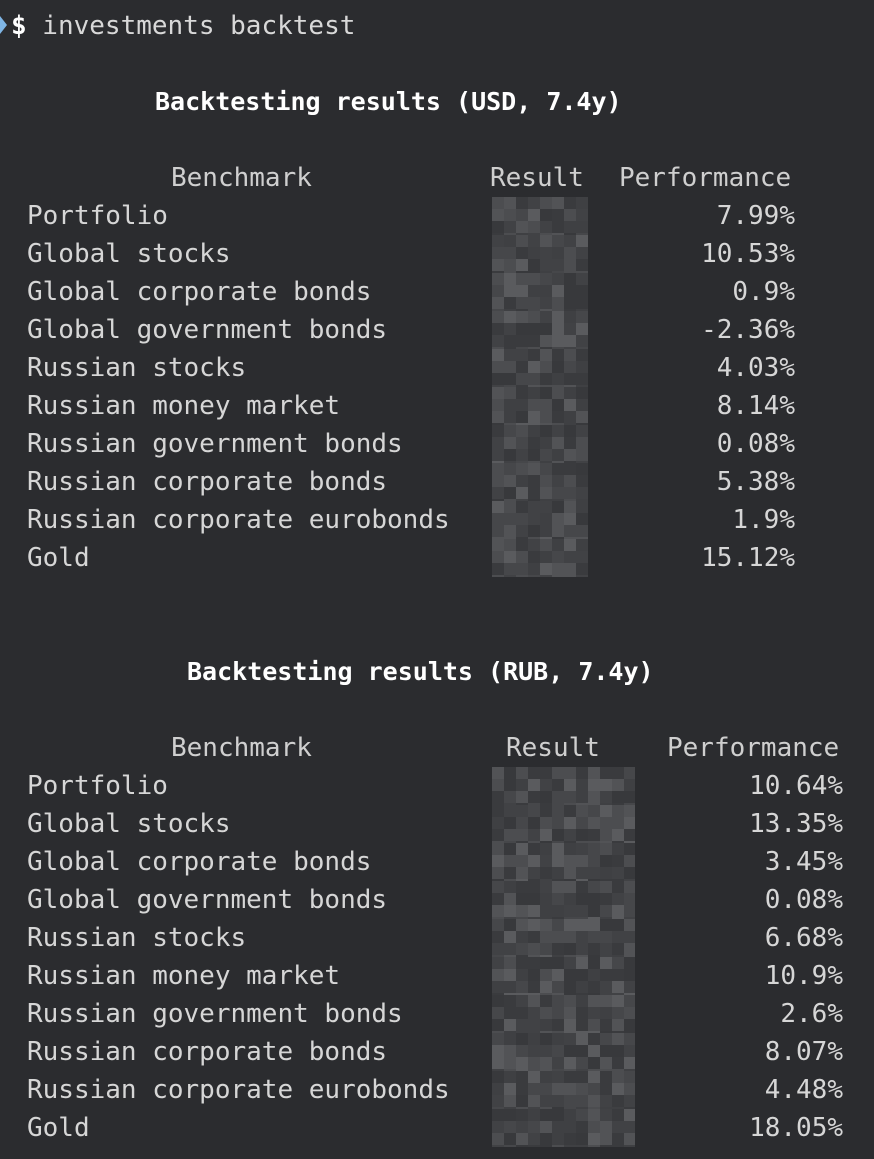  Describe the element at coordinates (129, 254) in the screenshot. I see `benchmark-cell: Global stocks` at that location.